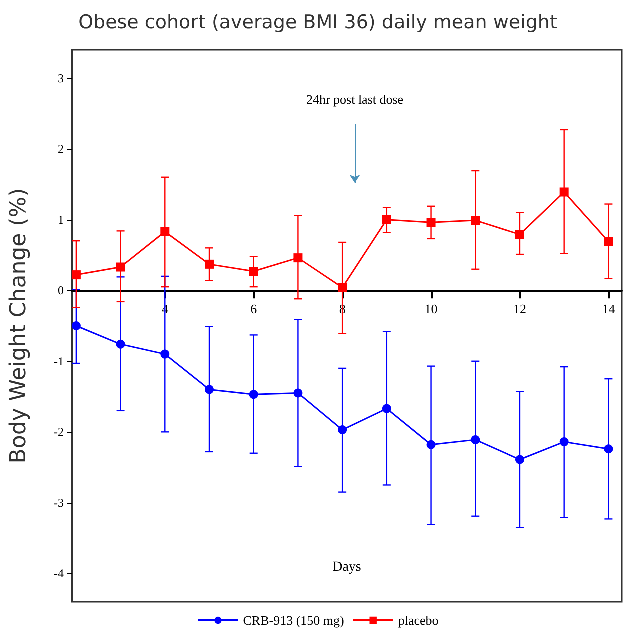 This screenshot has height=634, width=636. Describe the element at coordinates (431, 309) in the screenshot. I see `x-tick-label: 10` at that location.